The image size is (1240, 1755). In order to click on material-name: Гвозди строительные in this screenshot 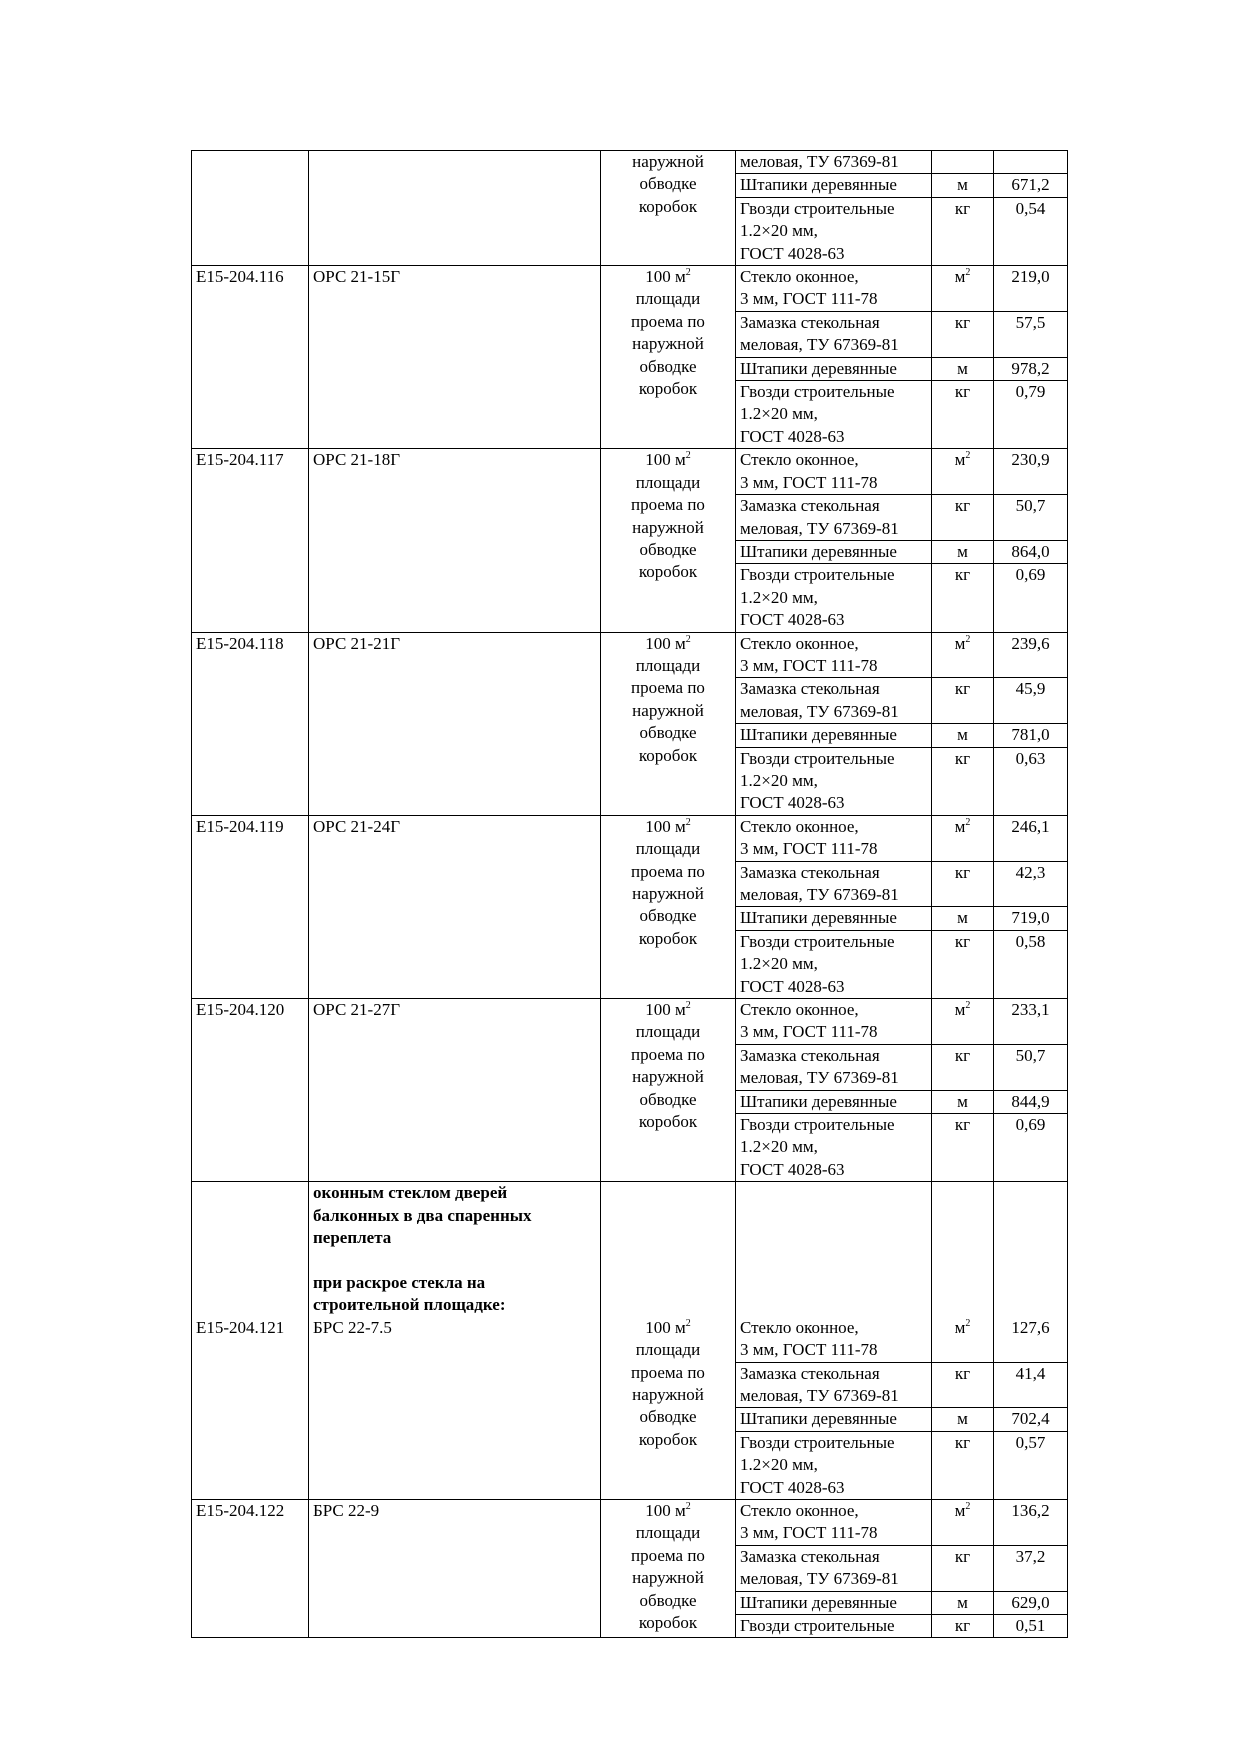, I will do `click(833, 1626)`.